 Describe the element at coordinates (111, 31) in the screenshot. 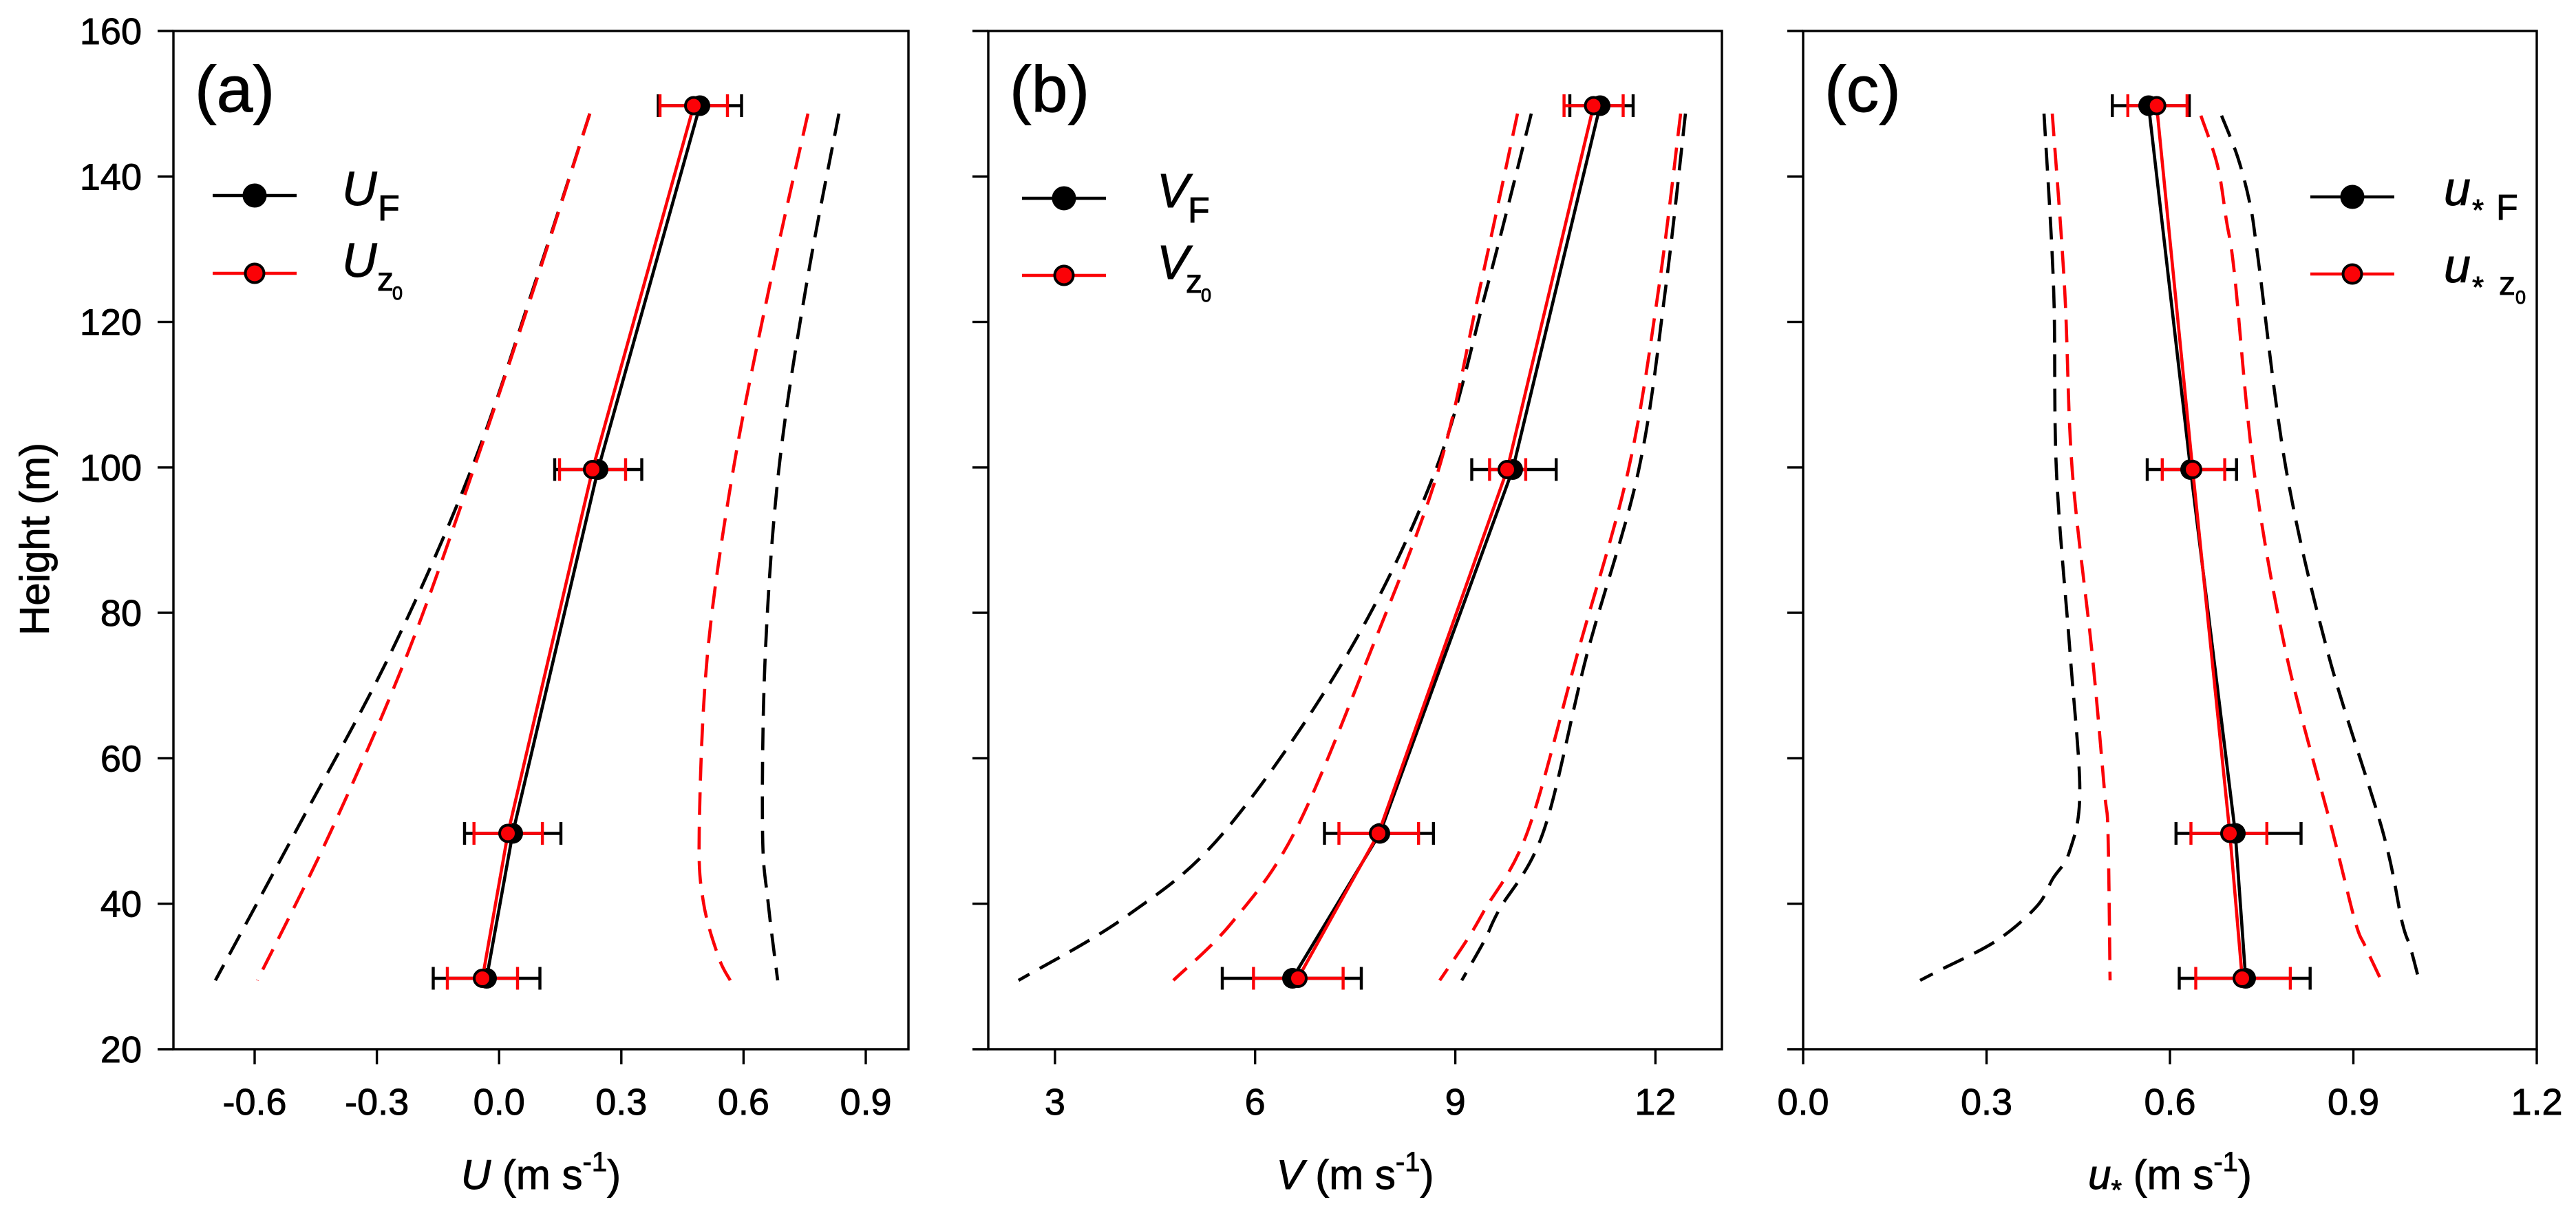

I see `svg-text: 160` at that location.